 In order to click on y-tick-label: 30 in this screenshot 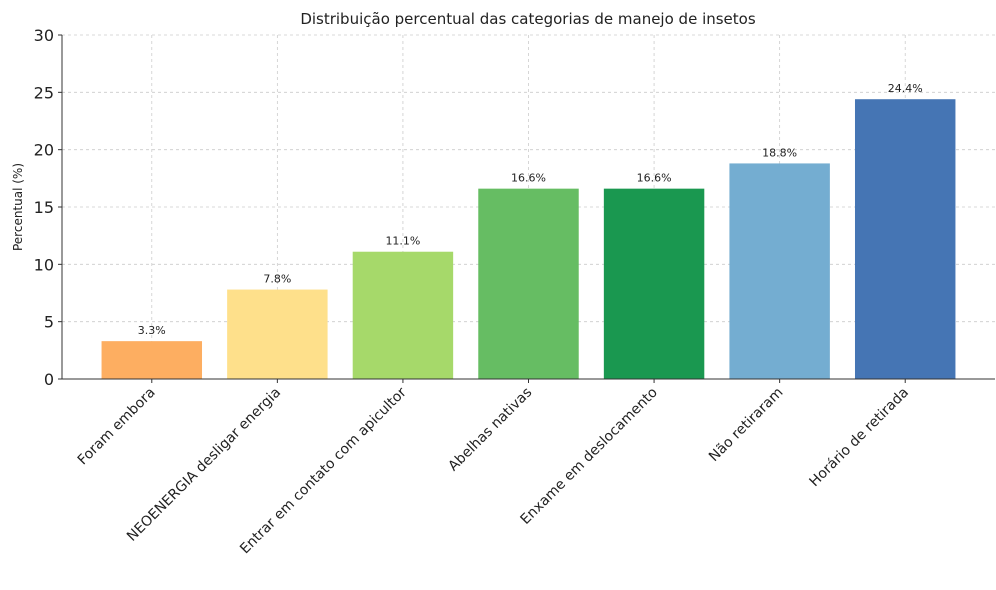, I will do `click(44, 35)`.